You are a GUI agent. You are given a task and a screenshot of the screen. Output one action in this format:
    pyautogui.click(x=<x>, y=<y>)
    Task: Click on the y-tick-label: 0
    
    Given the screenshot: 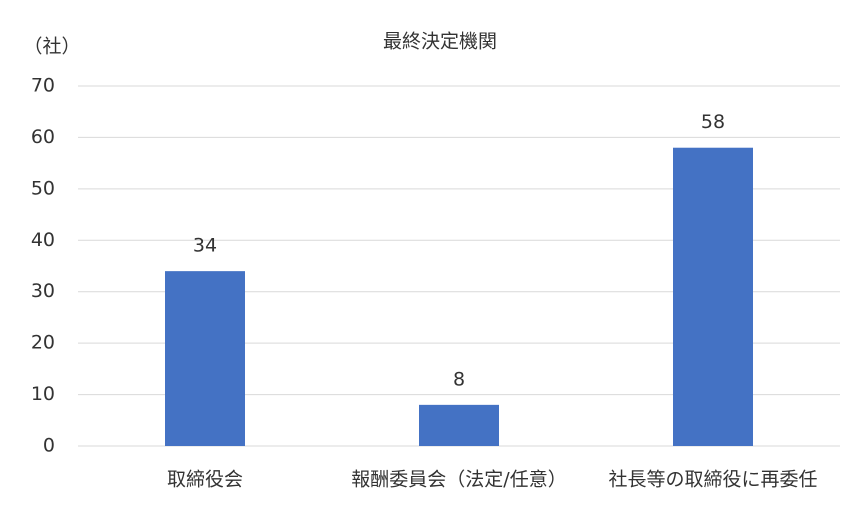 What is the action you would take?
    pyautogui.click(x=49, y=446)
    